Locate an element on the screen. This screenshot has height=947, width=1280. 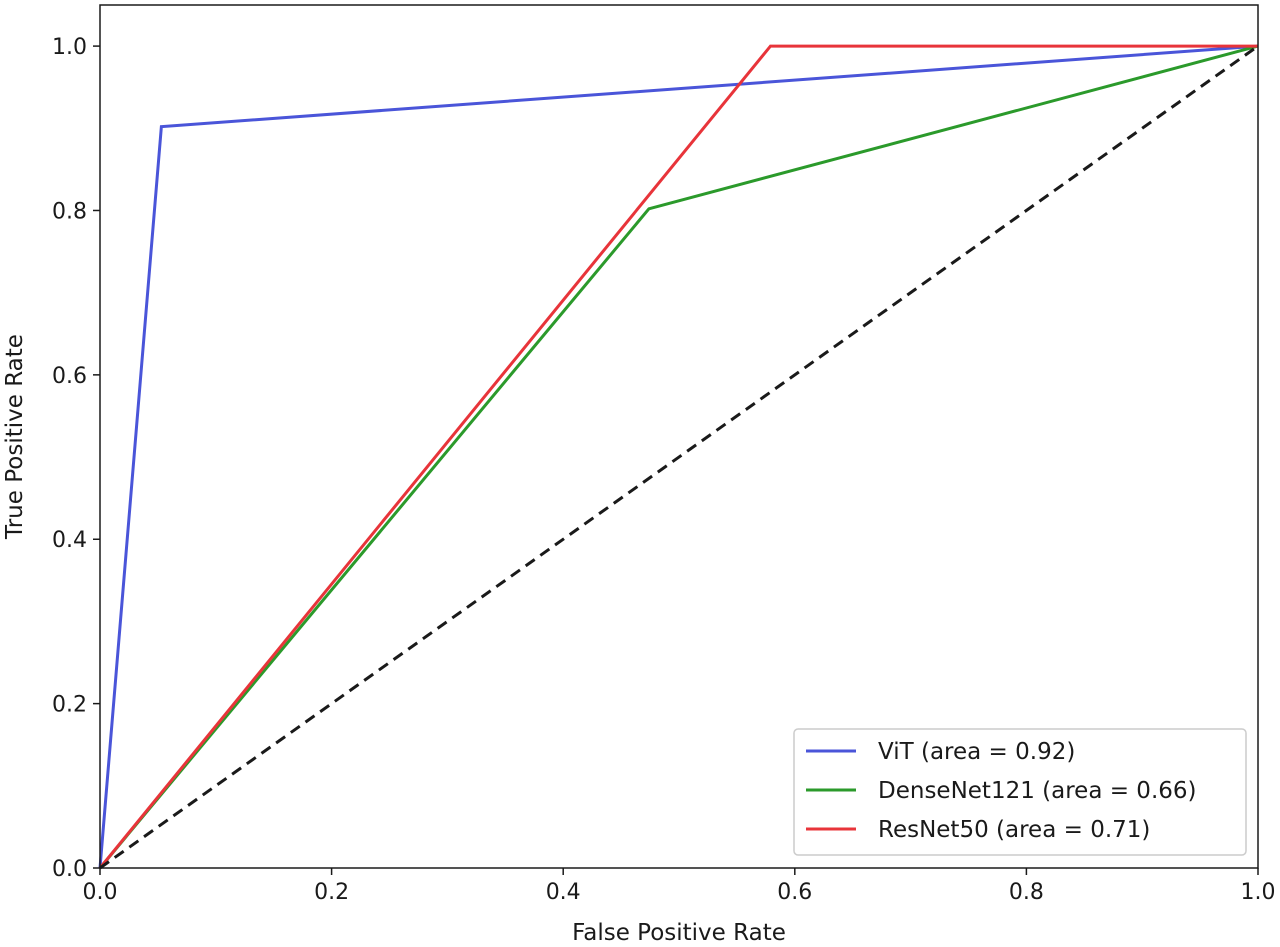
x-tick-label: 0.2 is located at coordinates (331, 892).